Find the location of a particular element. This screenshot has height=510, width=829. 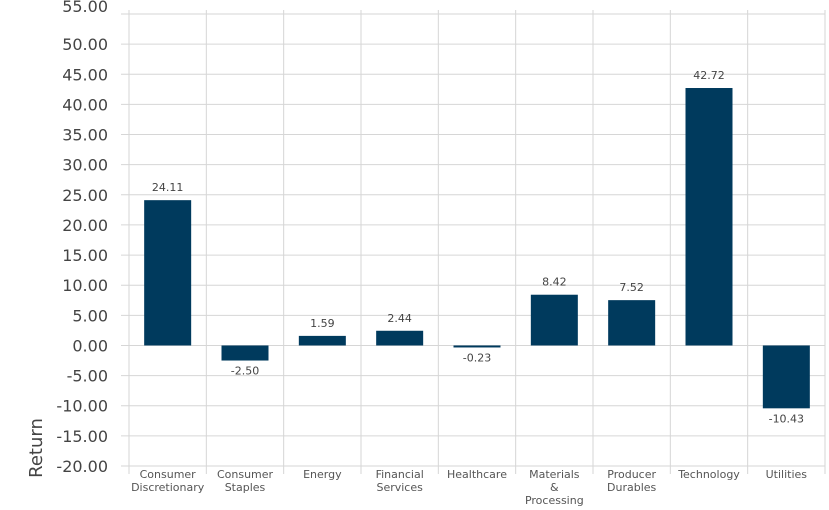

y-tick-label: 0.00 is located at coordinates (90, 345).